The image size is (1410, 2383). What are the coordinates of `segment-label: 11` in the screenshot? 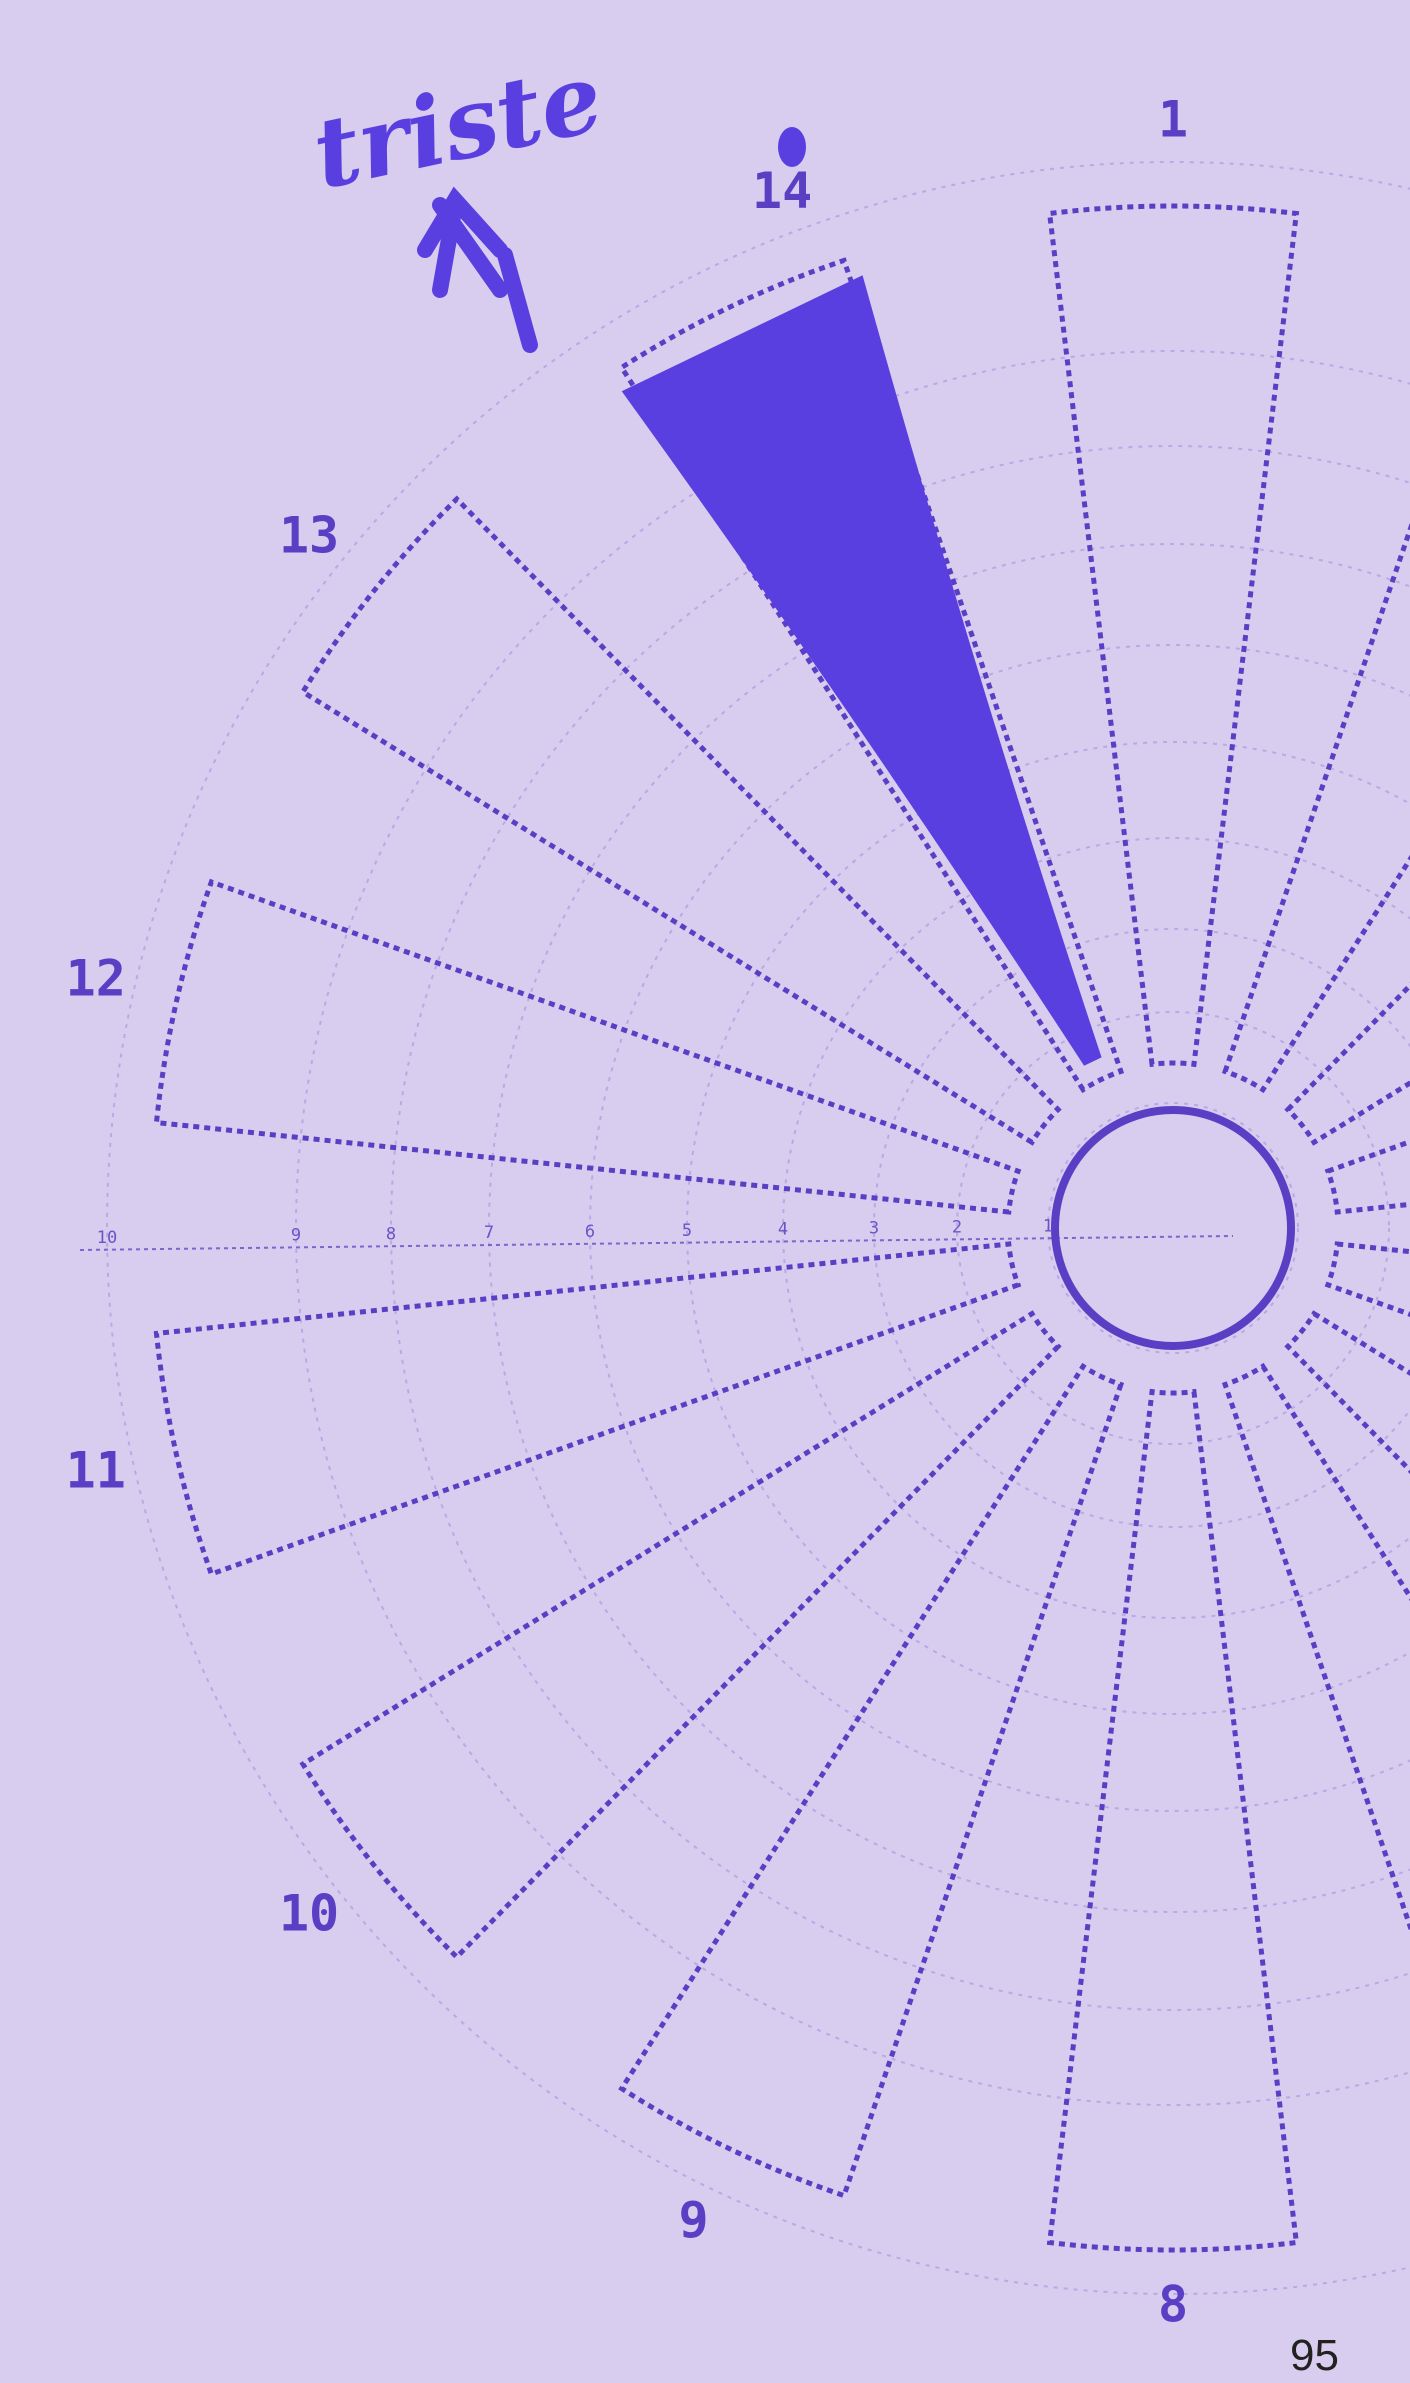 It's located at (96, 1470).